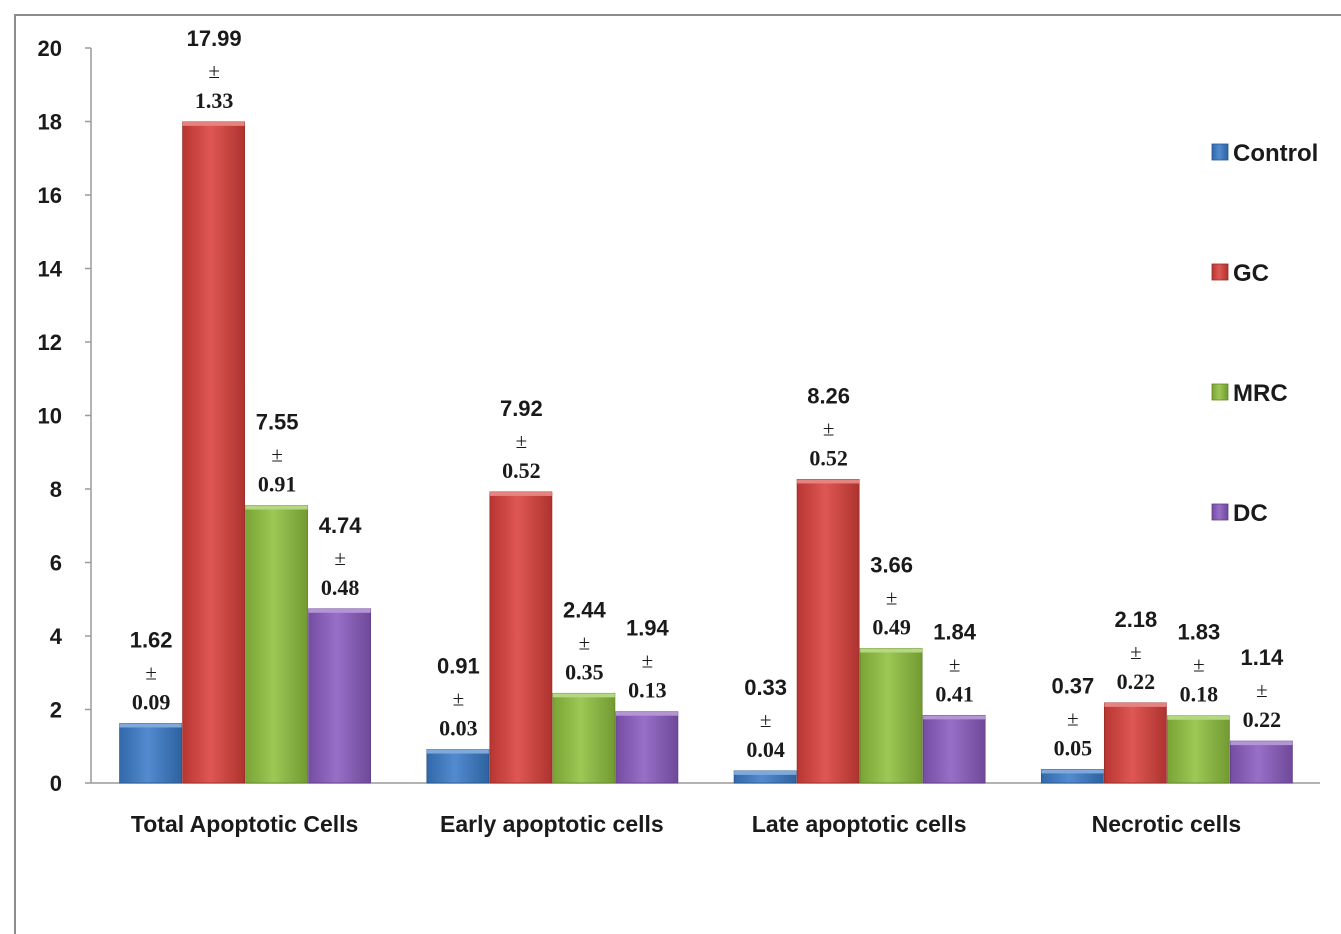  What do you see at coordinates (1199, 694) in the screenshot?
I see `sd-label-mrc-necrotic-cells: 0.18` at bounding box center [1199, 694].